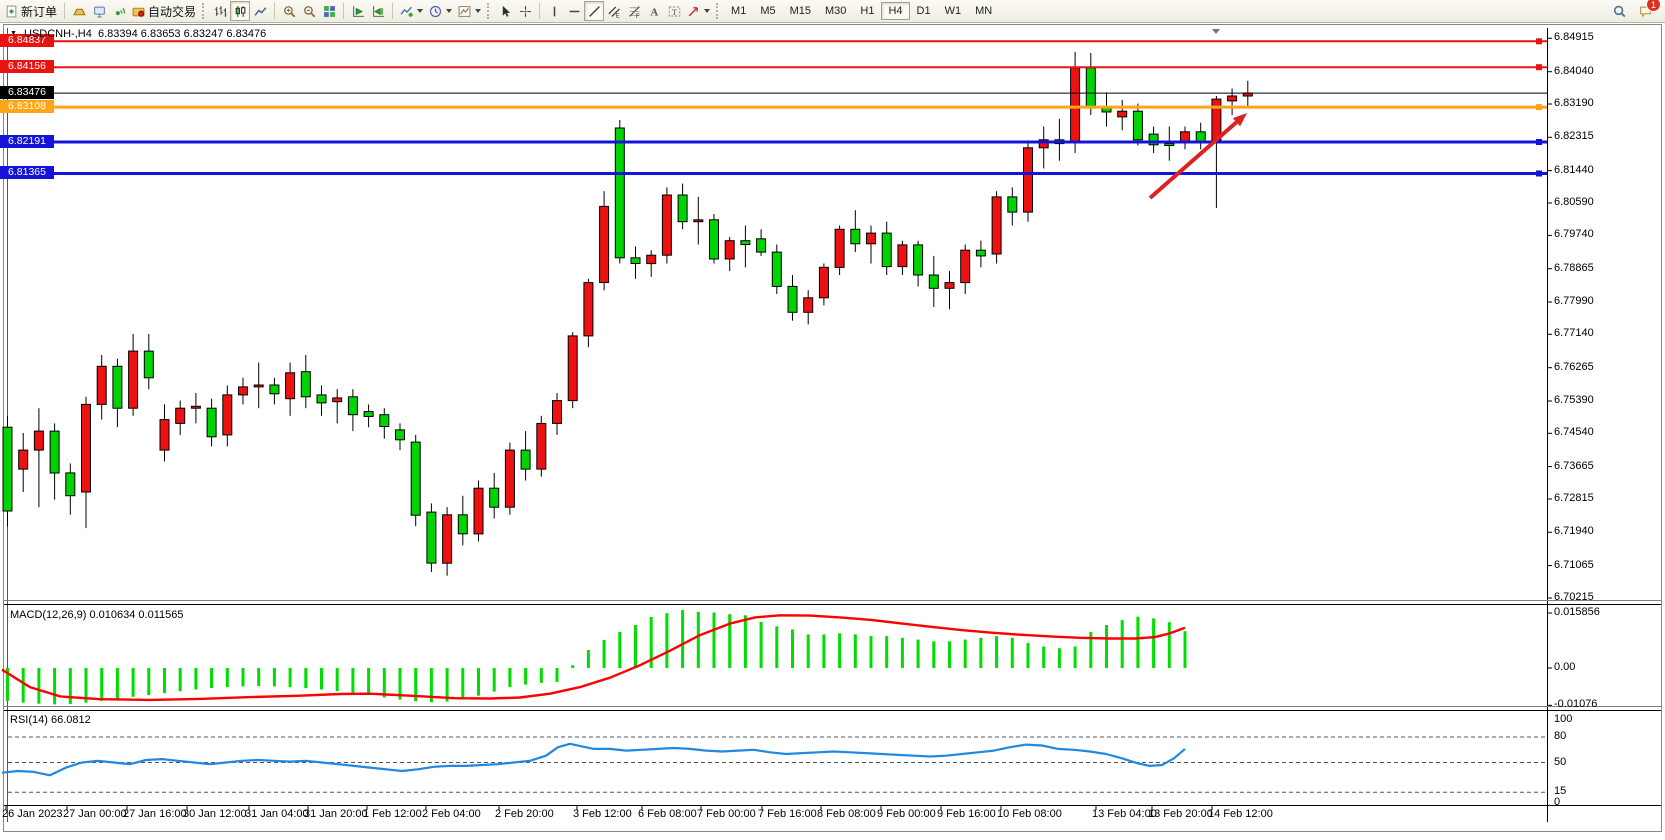 This screenshot has width=1665, height=840. What do you see at coordinates (1216, 31) in the screenshot?
I see `chart-shift-marker` at bounding box center [1216, 31].